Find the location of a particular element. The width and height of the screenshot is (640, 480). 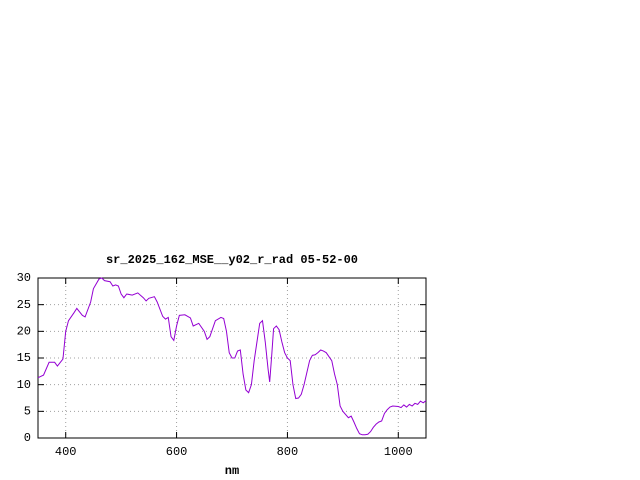

x-tick-label: 600 is located at coordinates (177, 452).